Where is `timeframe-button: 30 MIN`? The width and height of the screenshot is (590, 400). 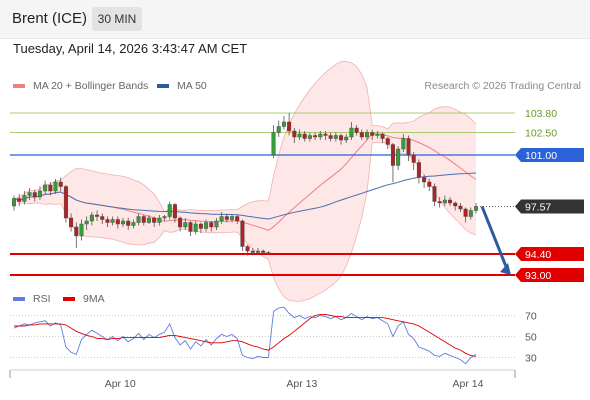
timeframe-button: 30 MIN is located at coordinates (117, 19).